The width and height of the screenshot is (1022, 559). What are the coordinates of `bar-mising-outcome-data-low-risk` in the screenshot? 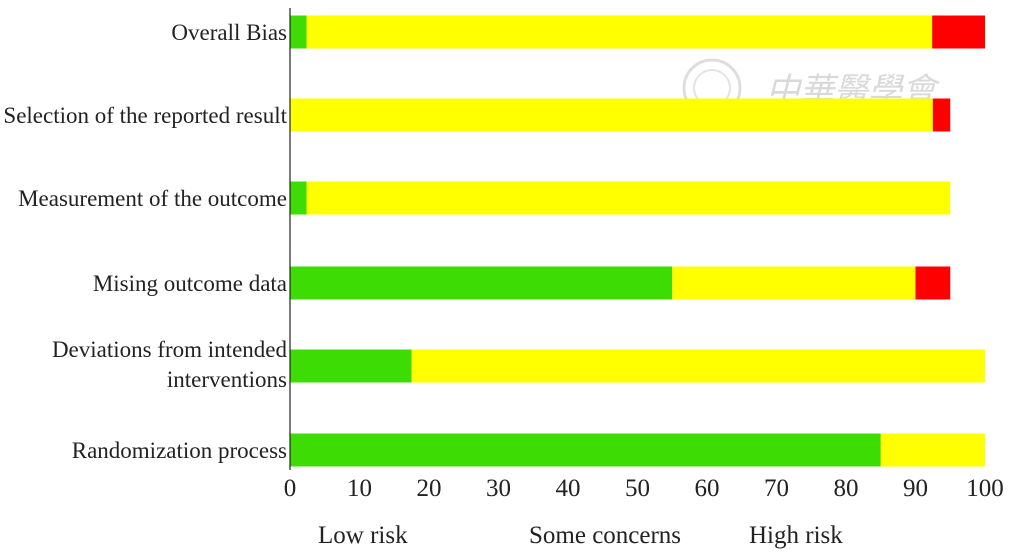 It's located at (481, 283).